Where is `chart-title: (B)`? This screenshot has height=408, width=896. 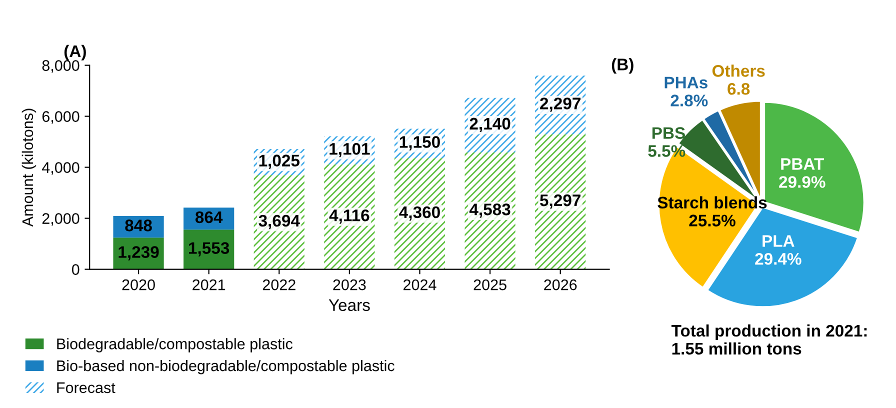 chart-title: (B) is located at coordinates (623, 66).